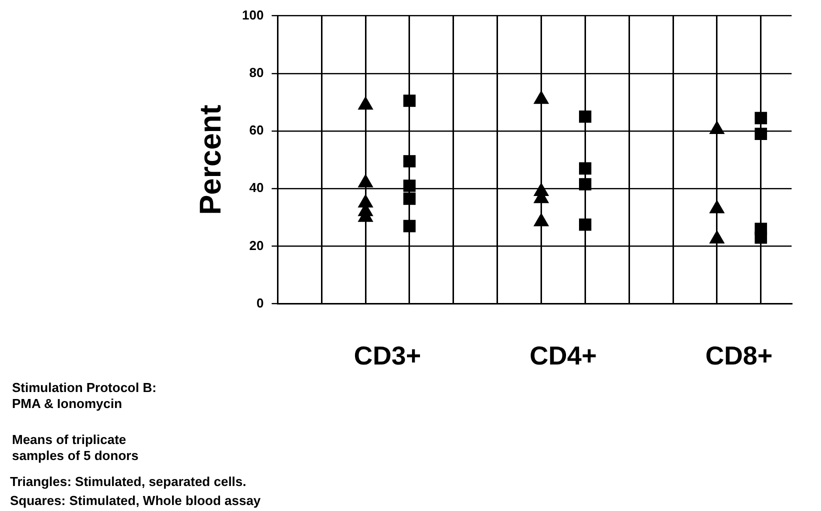 This screenshot has height=511, width=821. What do you see at coordinates (563, 355) in the screenshot?
I see `x-tick-label: CD4+` at bounding box center [563, 355].